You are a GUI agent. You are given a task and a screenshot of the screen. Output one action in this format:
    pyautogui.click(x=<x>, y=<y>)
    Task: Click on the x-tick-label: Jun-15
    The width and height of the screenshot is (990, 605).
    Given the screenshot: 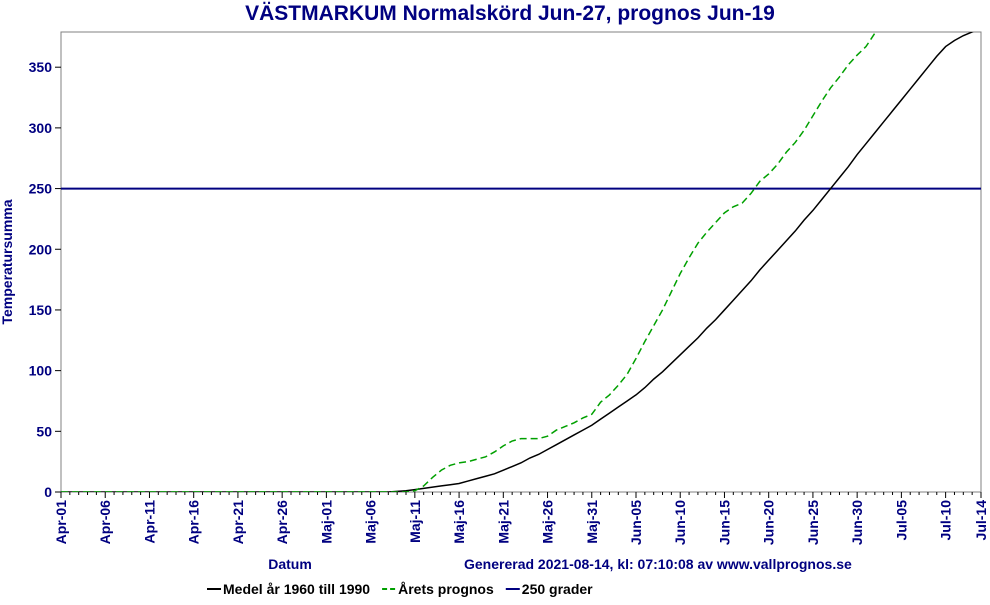 What is the action you would take?
    pyautogui.click(x=724, y=522)
    